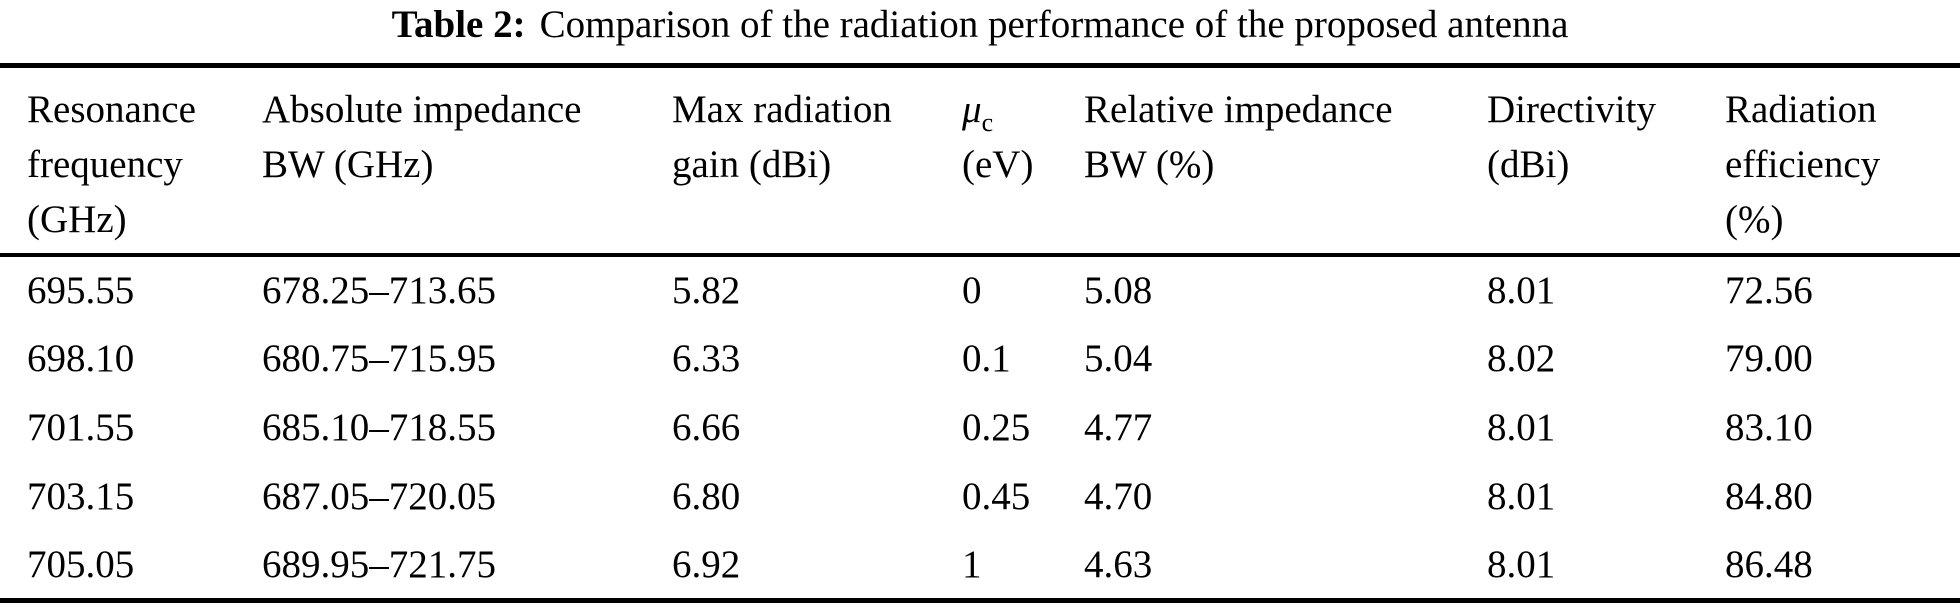 This screenshot has width=1960, height=607. I want to click on cell-resonance-frequency-ghz: 695.55, so click(81, 290).